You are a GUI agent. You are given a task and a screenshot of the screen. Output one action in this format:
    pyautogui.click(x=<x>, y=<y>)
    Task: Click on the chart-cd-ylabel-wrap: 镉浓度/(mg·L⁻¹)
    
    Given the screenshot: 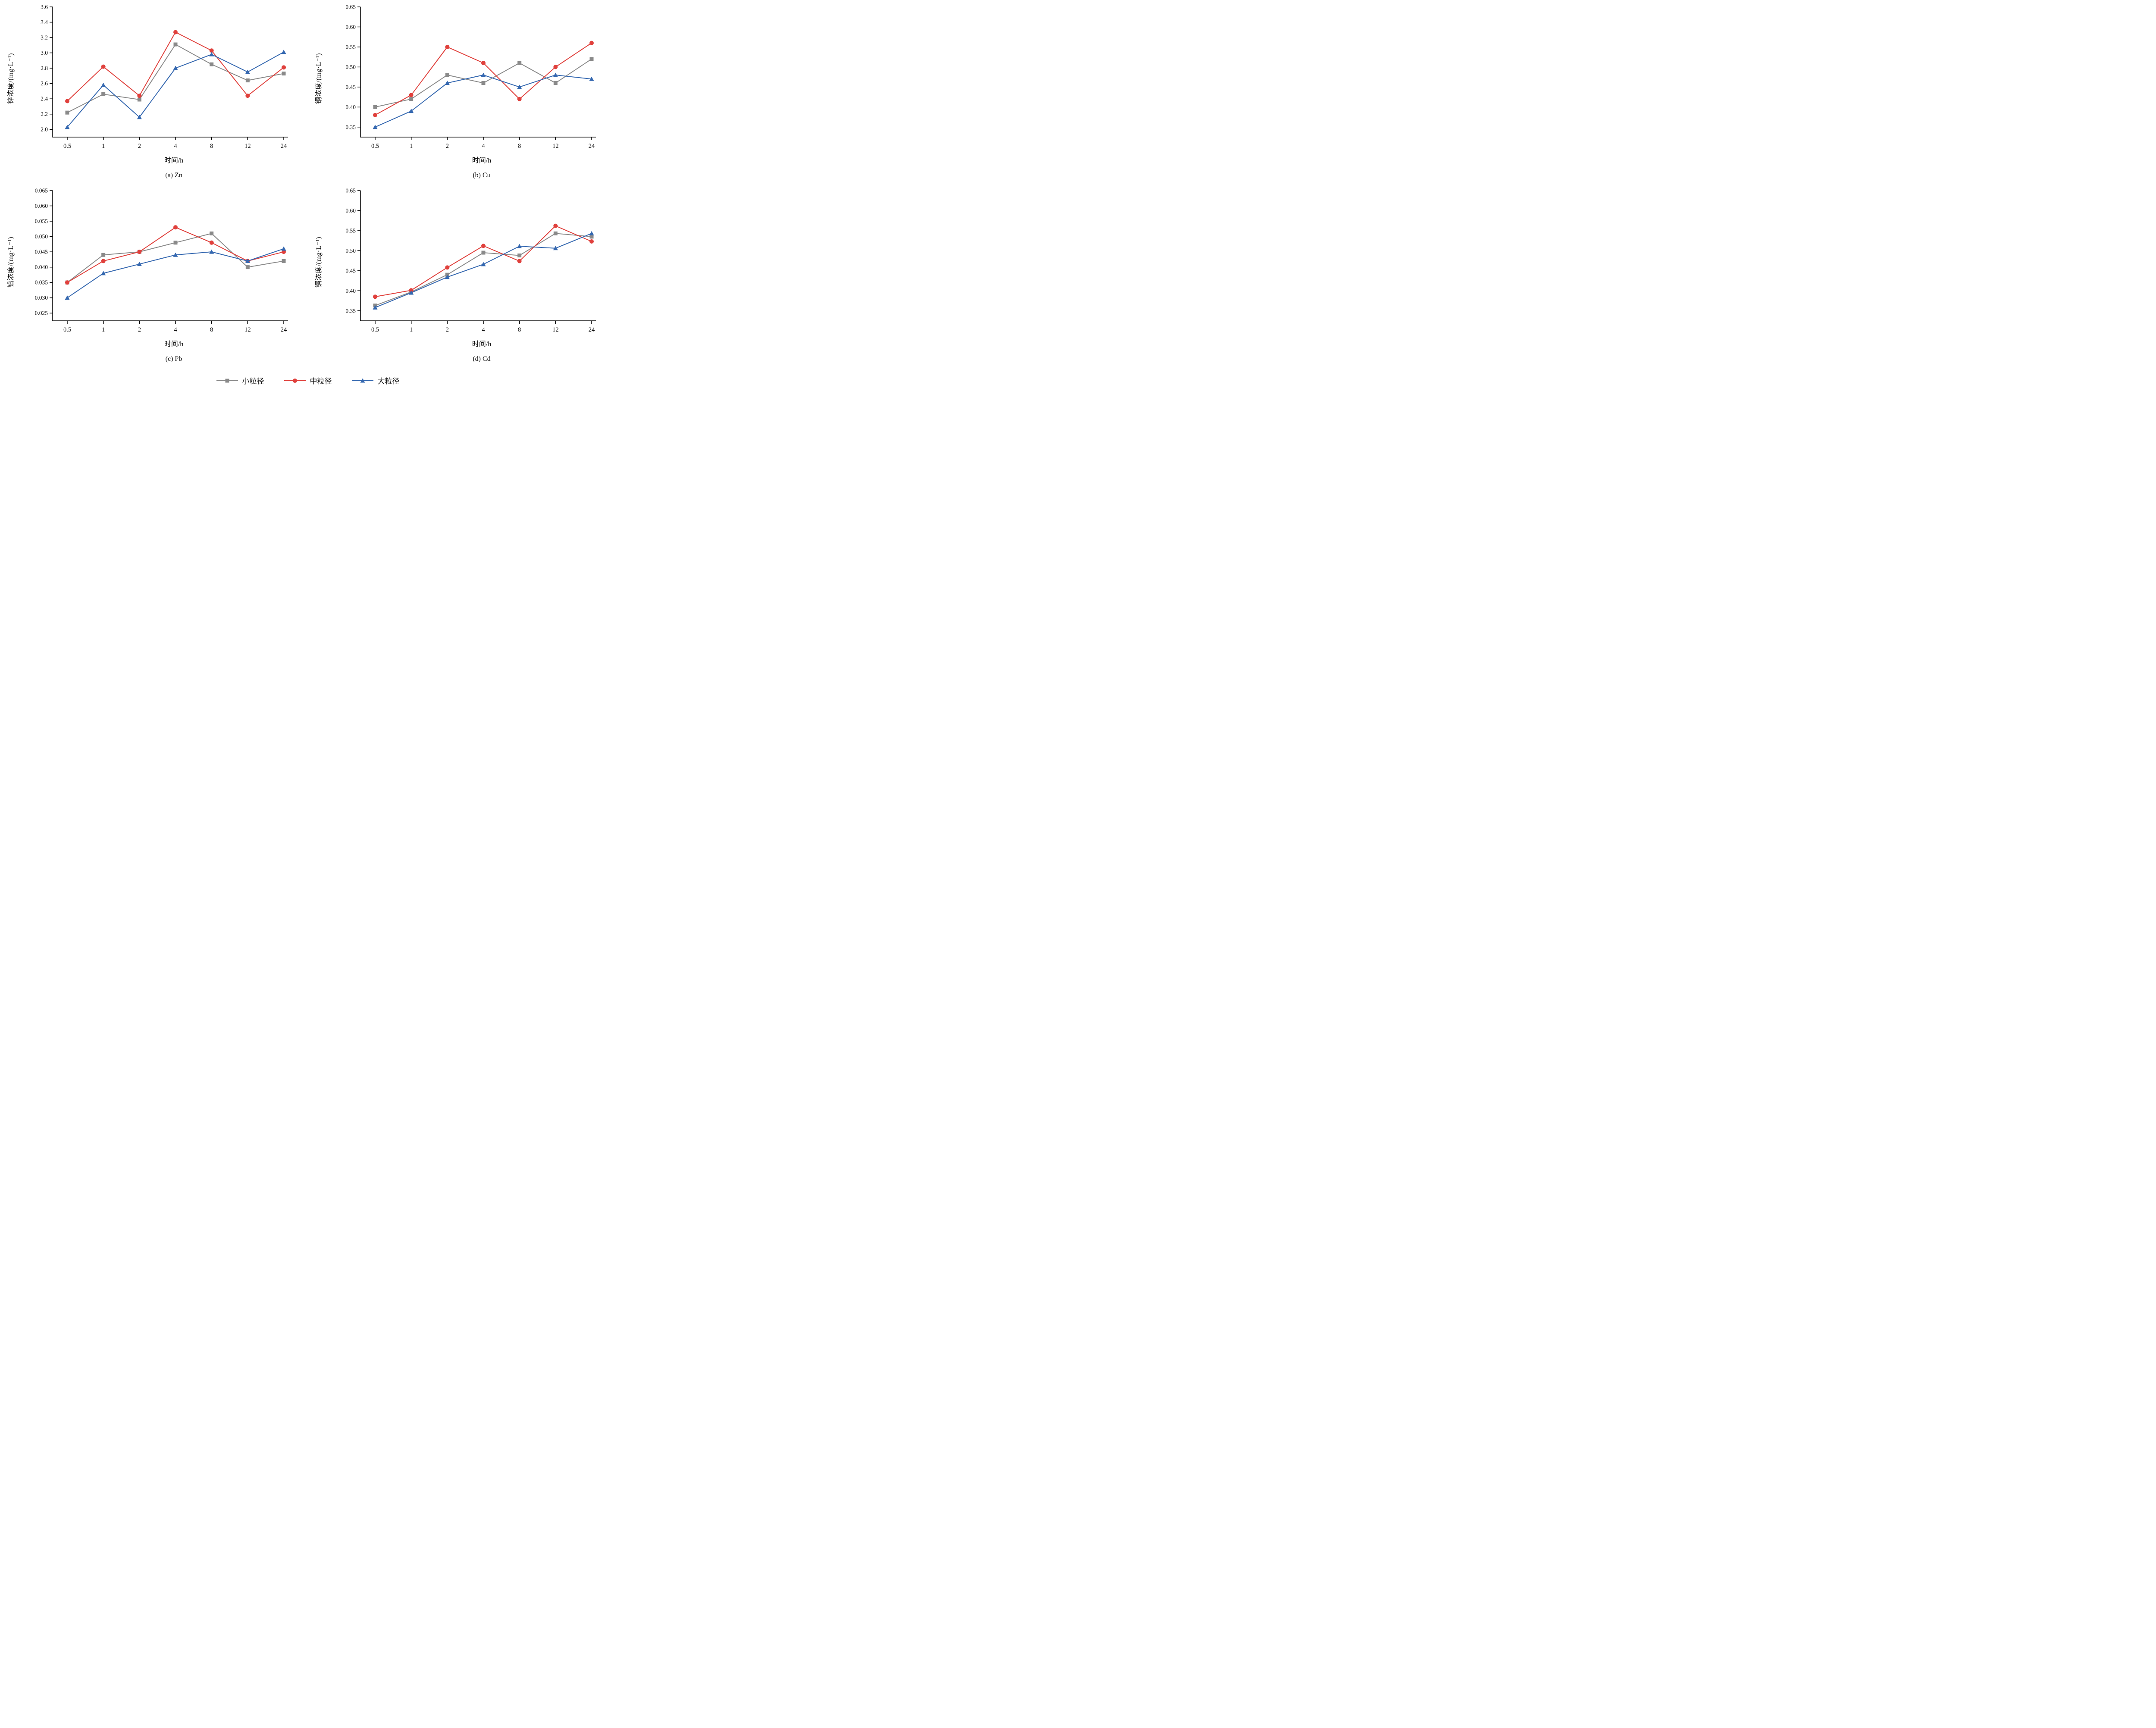 What is the action you would take?
    pyautogui.click(x=317, y=262)
    